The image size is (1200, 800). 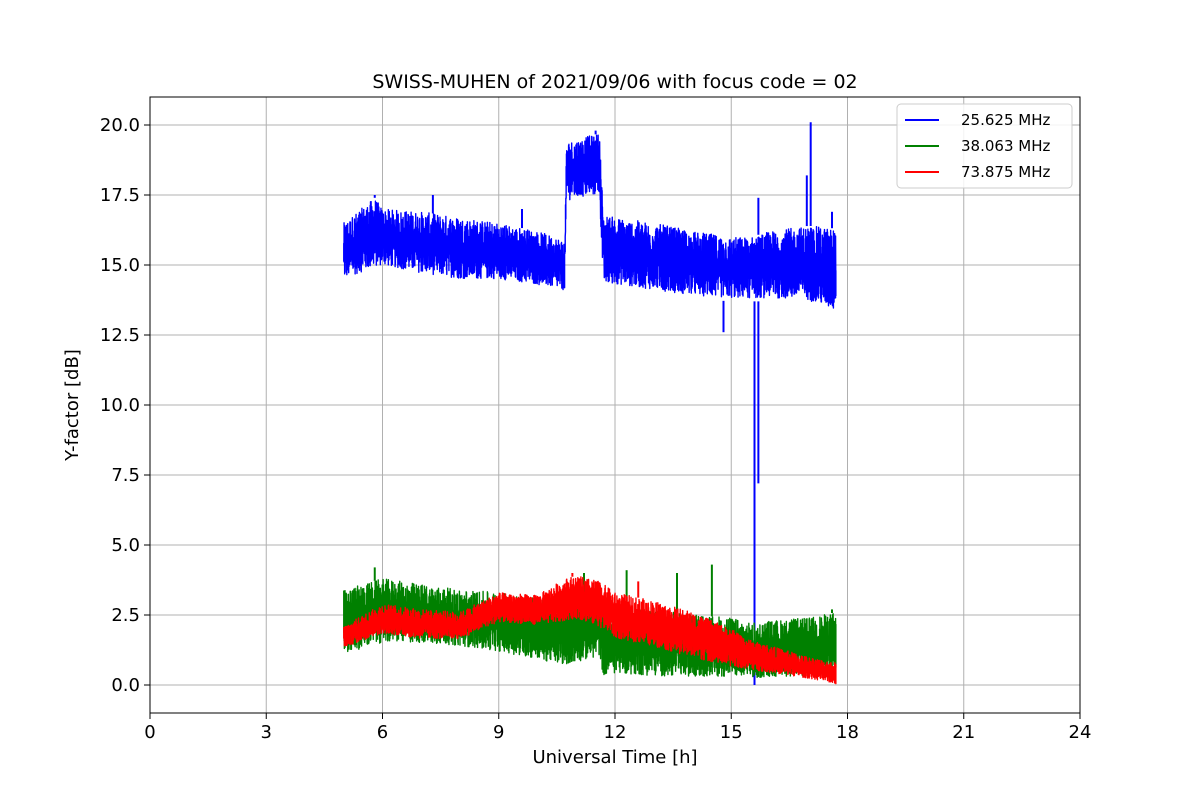 I want to click on legend-box, so click(x=984, y=146).